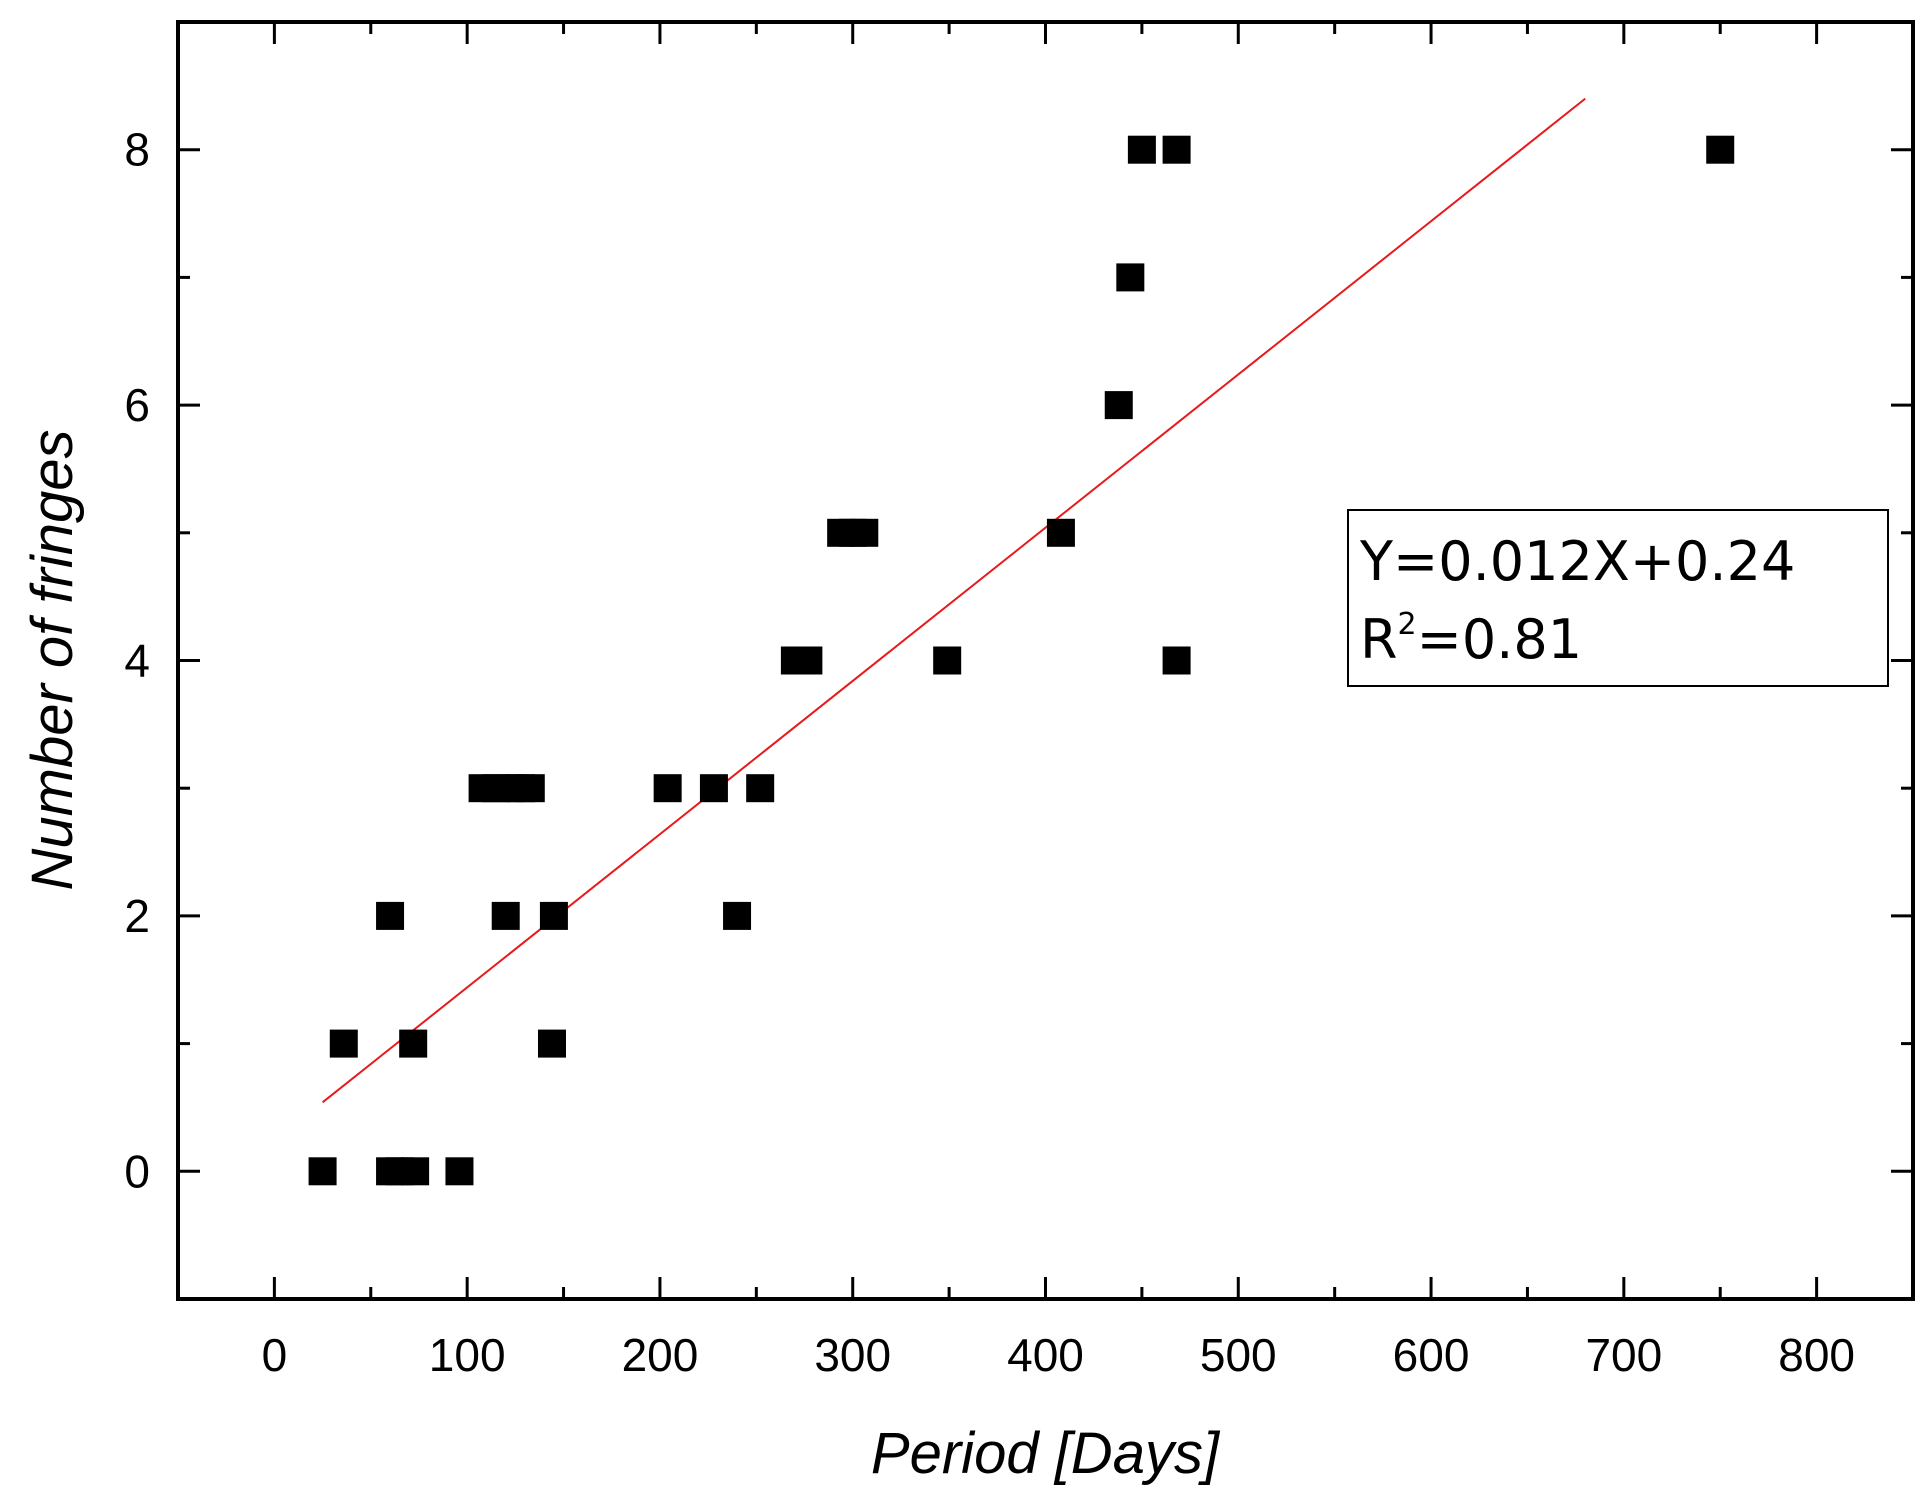  What do you see at coordinates (137, 150) in the screenshot?
I see `y-tick-label: 8` at bounding box center [137, 150].